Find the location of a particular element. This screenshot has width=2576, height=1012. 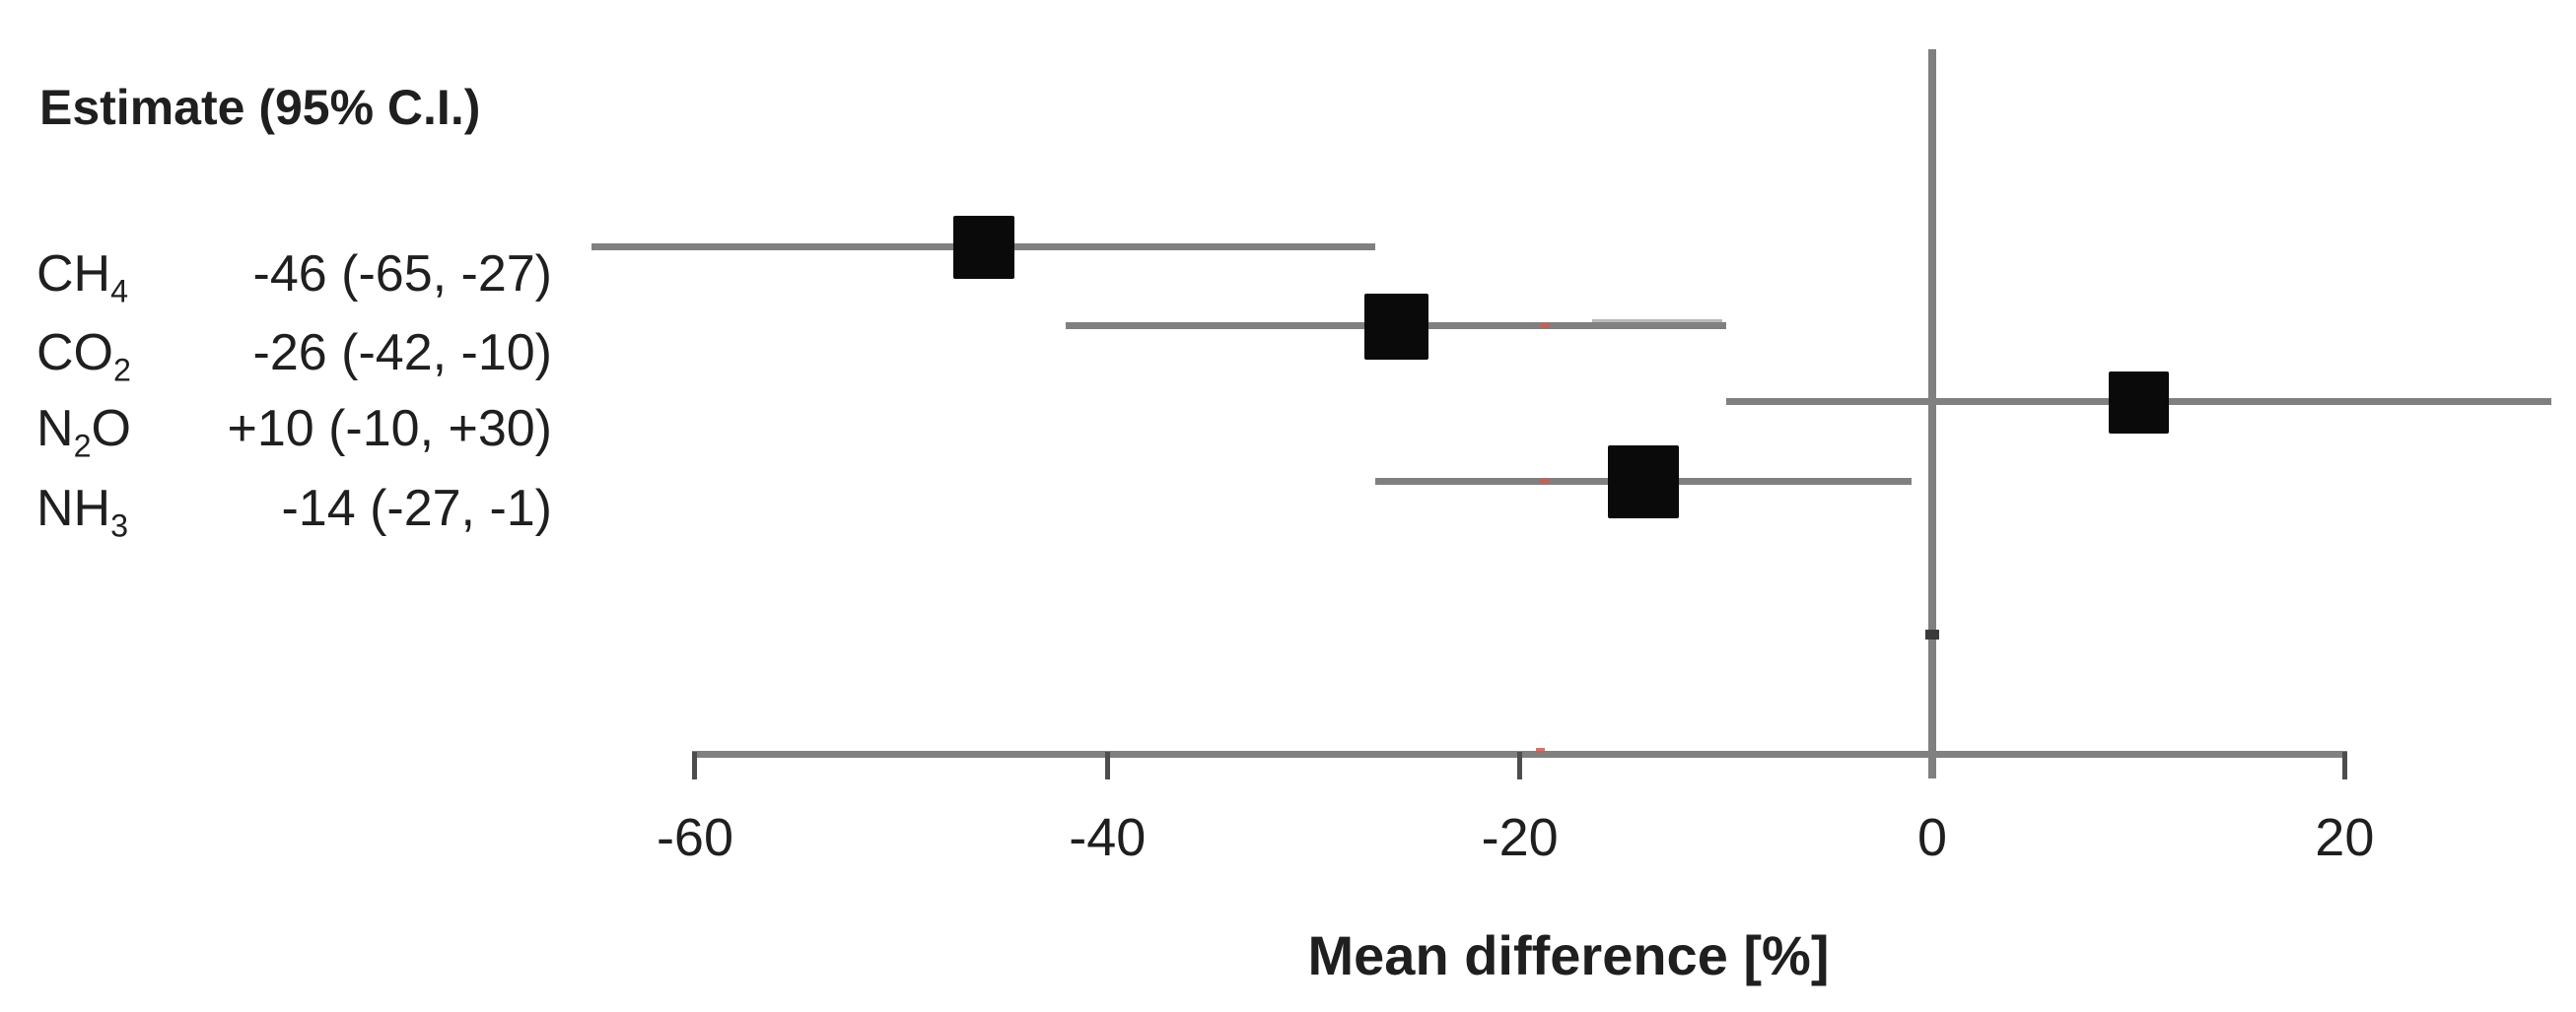

row-label-CO2: CO2 is located at coordinates (84, 356).